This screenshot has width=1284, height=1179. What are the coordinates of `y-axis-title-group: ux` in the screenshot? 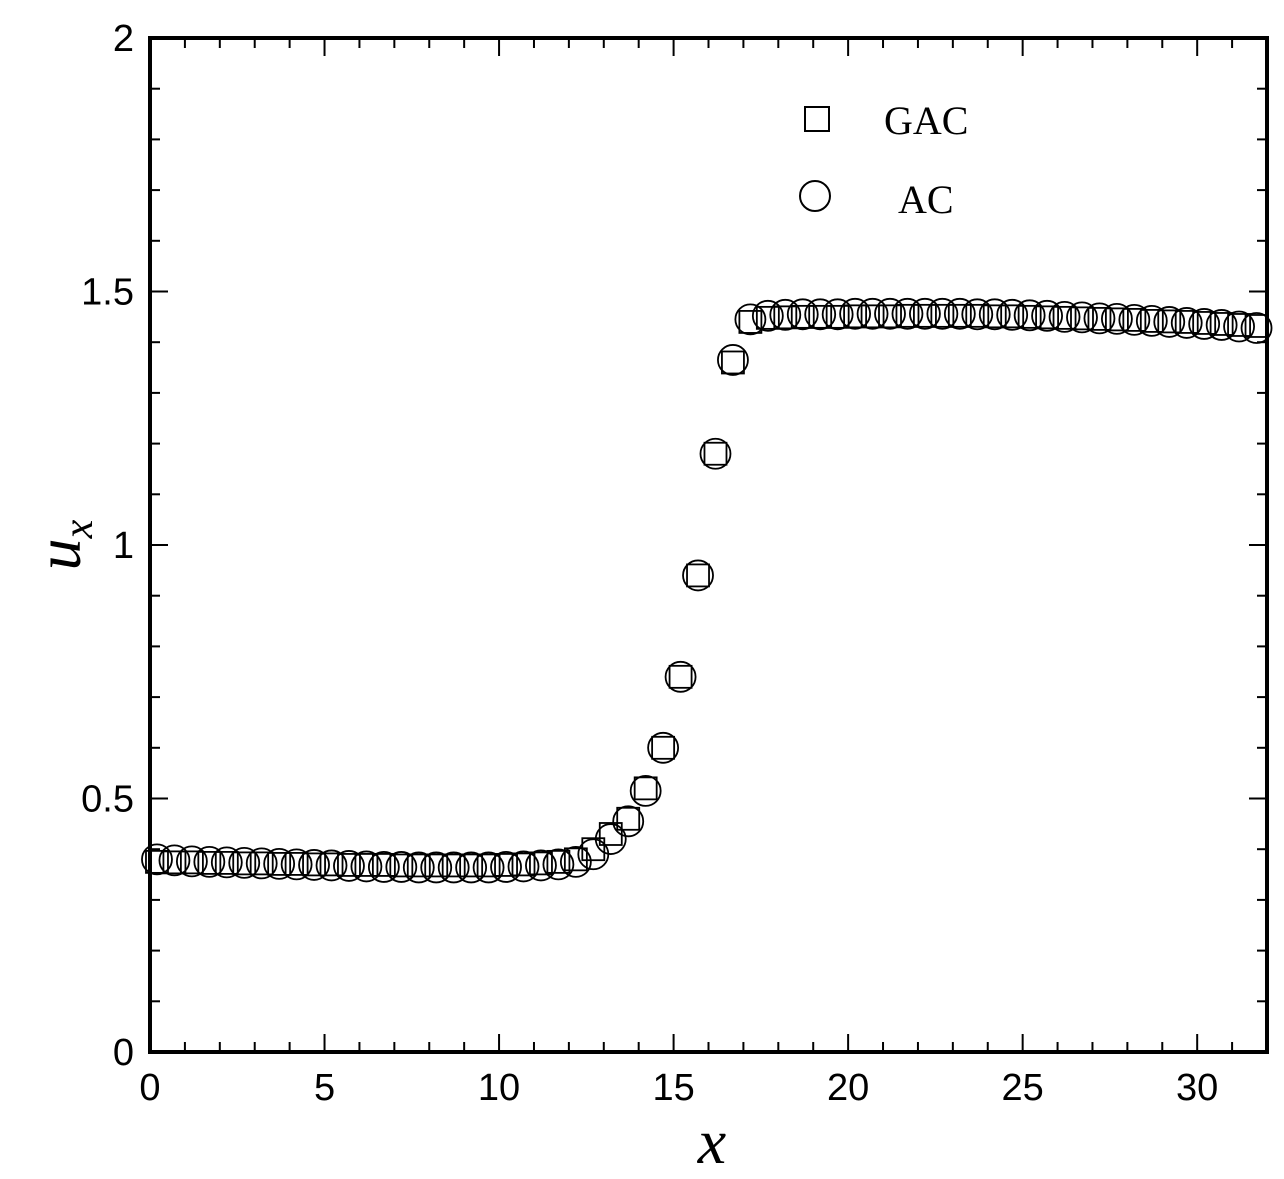 It's located at (62, 544).